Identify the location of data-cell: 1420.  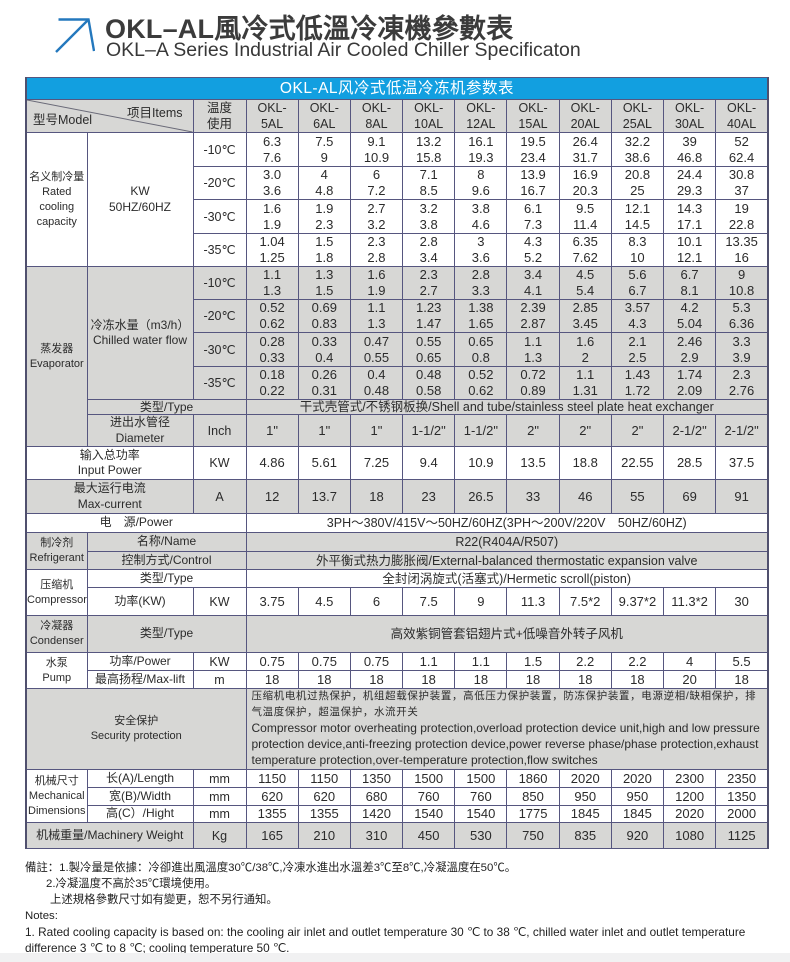
(376, 814).